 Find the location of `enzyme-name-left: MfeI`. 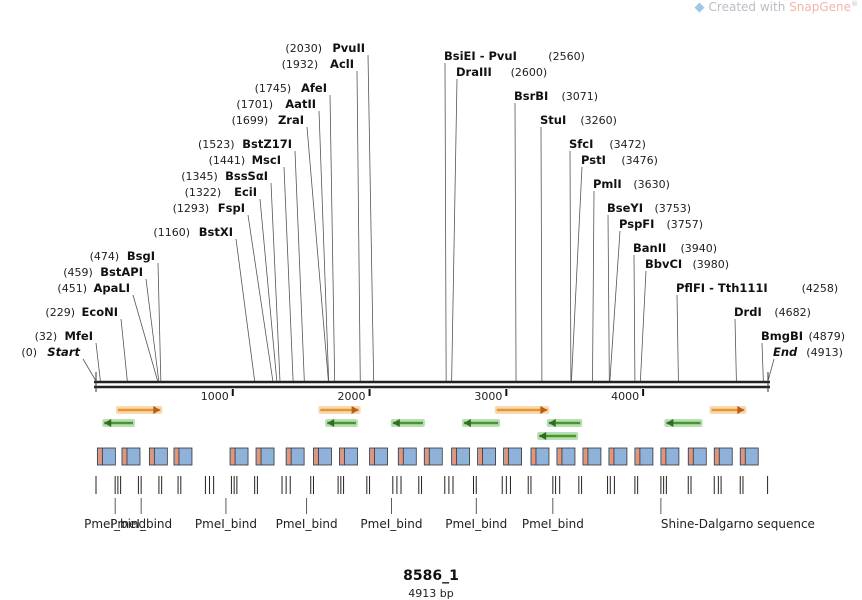

enzyme-name-left: MfeI is located at coordinates (78, 336).